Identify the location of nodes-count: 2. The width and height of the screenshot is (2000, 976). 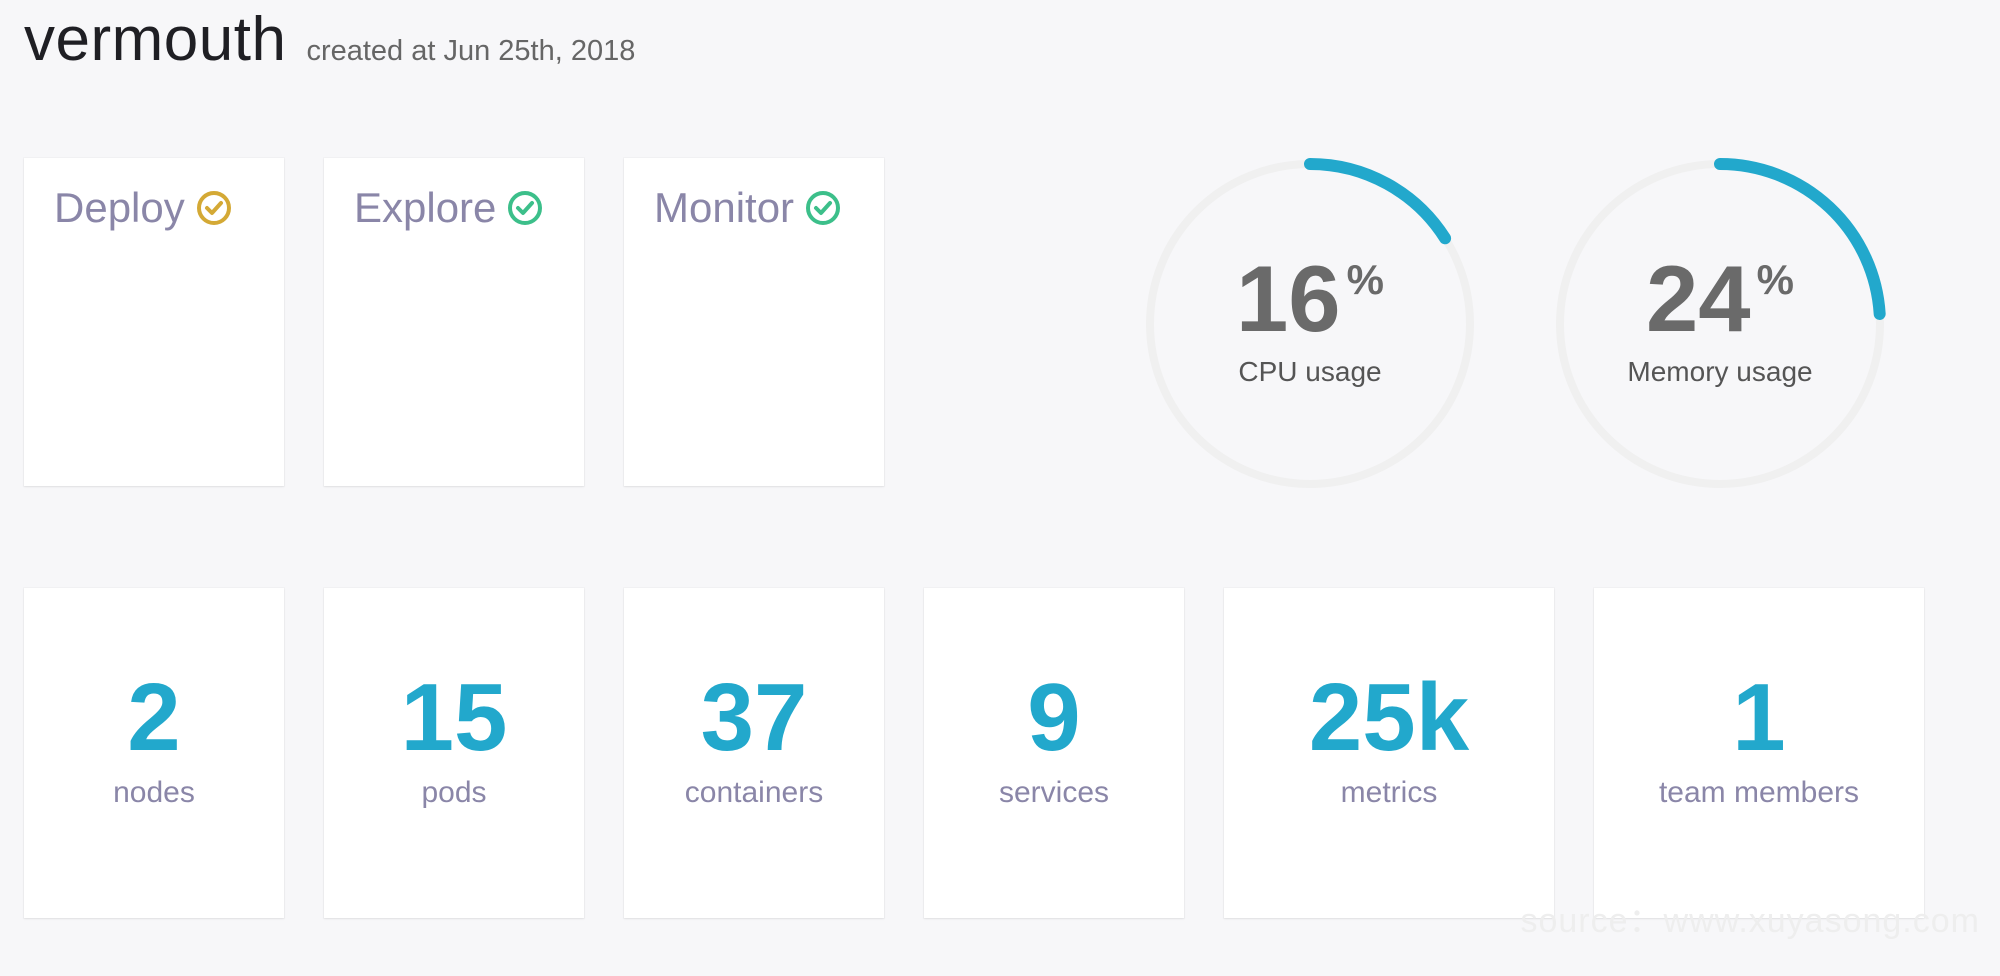
(154, 717).